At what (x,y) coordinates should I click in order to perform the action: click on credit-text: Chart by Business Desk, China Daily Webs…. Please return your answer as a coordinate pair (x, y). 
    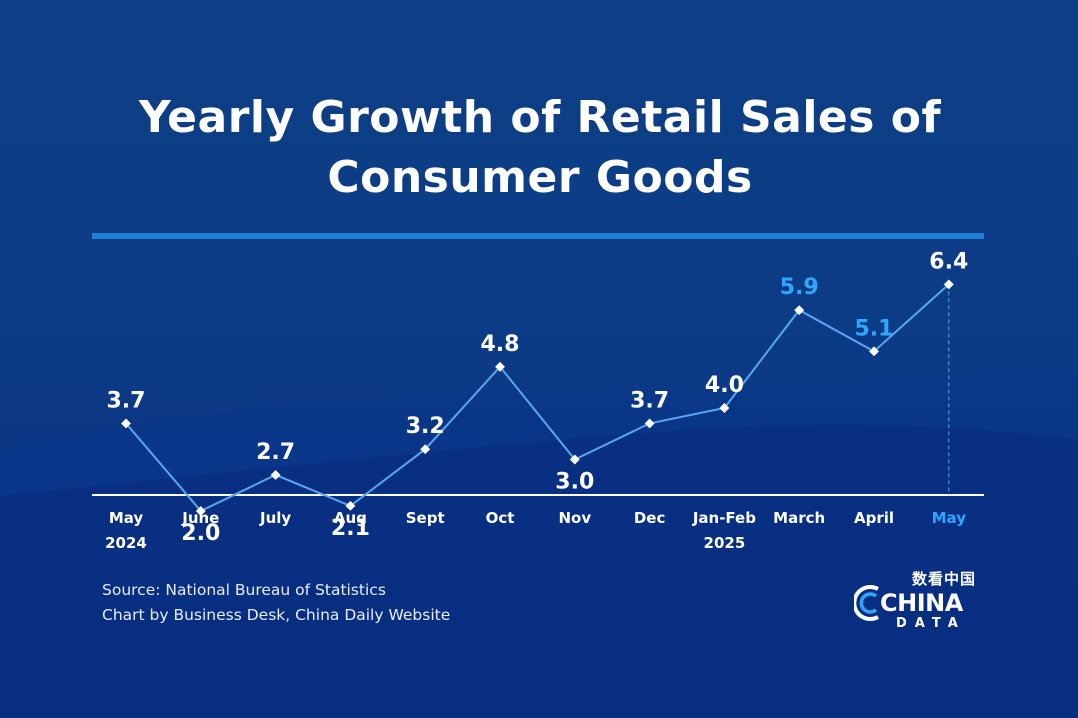
    Looking at the image, I should click on (276, 615).